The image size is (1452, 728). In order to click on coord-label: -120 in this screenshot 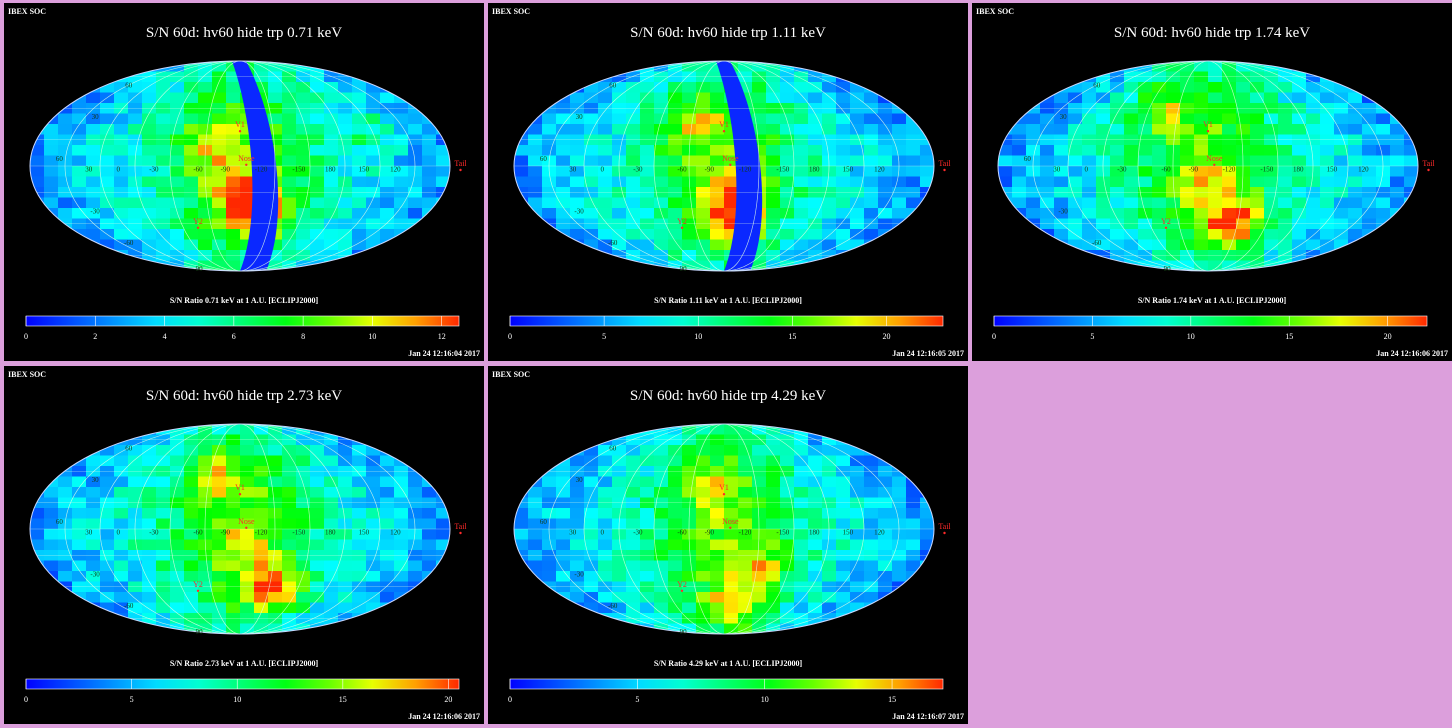, I will do `click(1229, 169)`.